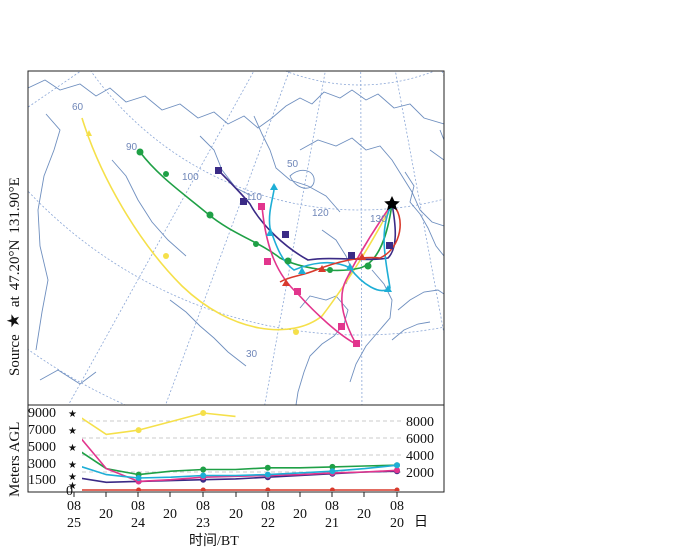  I want to click on arctic-coast, so click(236, 104).